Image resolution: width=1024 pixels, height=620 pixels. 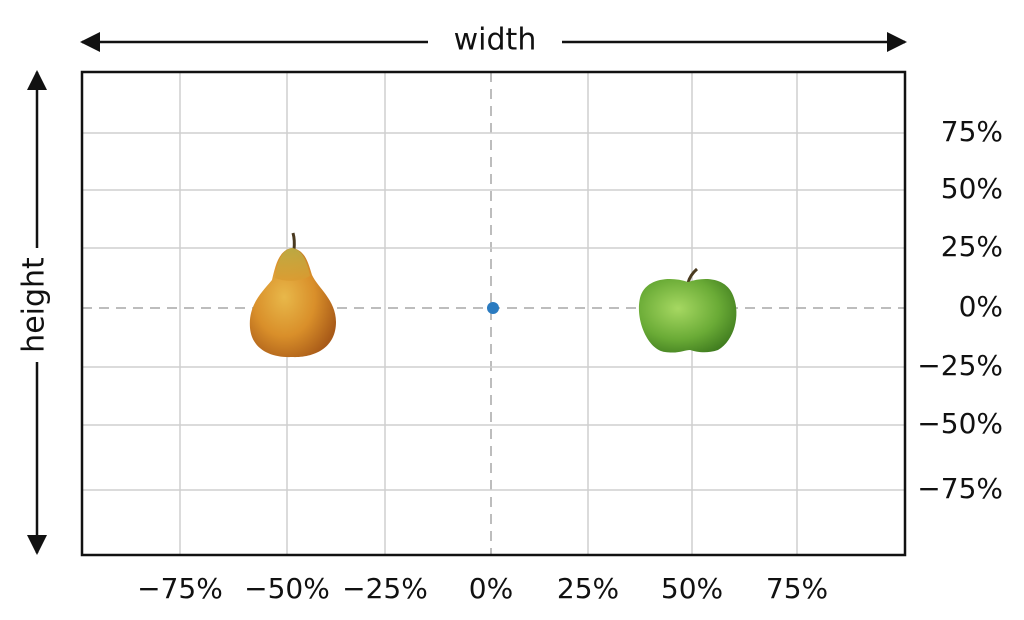 I want to click on x-tick-label: 50%, so click(x=692, y=588).